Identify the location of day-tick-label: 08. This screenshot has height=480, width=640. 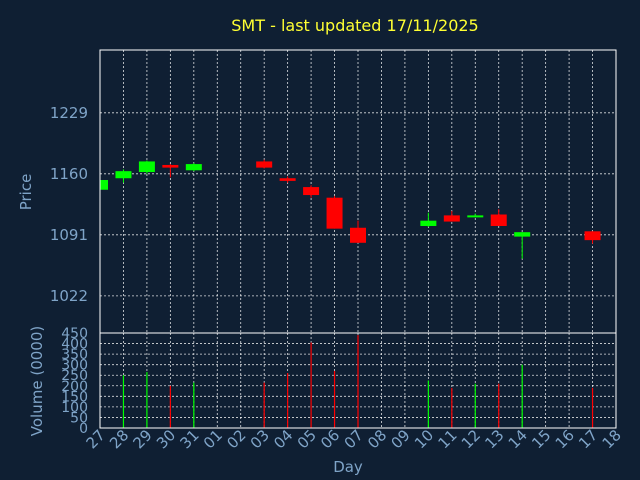
(377, 439).